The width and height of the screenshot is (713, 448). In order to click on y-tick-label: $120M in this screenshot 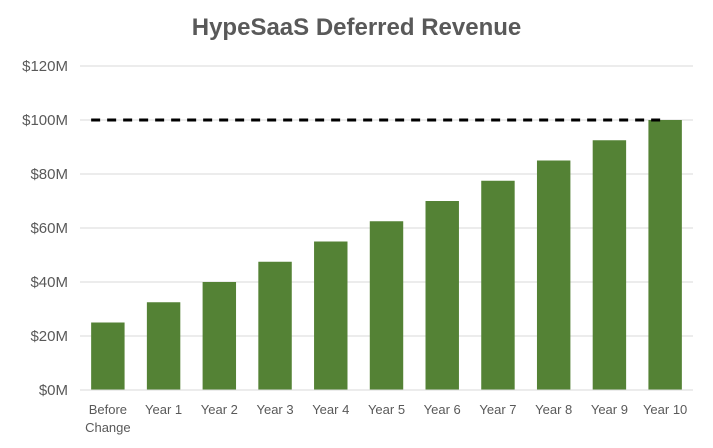, I will do `click(45, 66)`.